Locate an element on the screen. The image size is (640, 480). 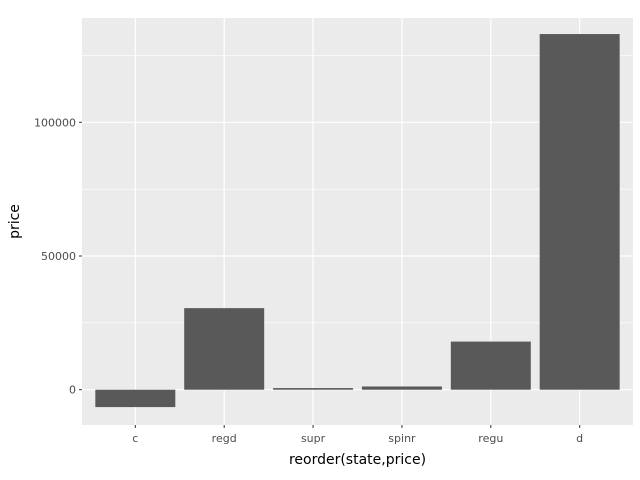
bar-spinr is located at coordinates (401, 388).